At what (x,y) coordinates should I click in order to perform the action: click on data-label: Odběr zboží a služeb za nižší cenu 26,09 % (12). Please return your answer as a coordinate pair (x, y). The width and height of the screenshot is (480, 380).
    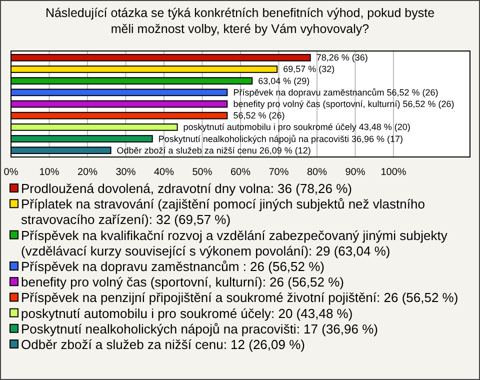
    Looking at the image, I should click on (213, 150).